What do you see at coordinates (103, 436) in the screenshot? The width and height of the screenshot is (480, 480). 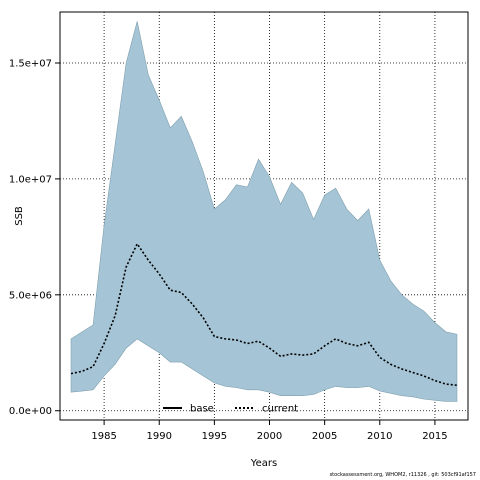 I see `x-tick-label: 1985` at bounding box center [103, 436].